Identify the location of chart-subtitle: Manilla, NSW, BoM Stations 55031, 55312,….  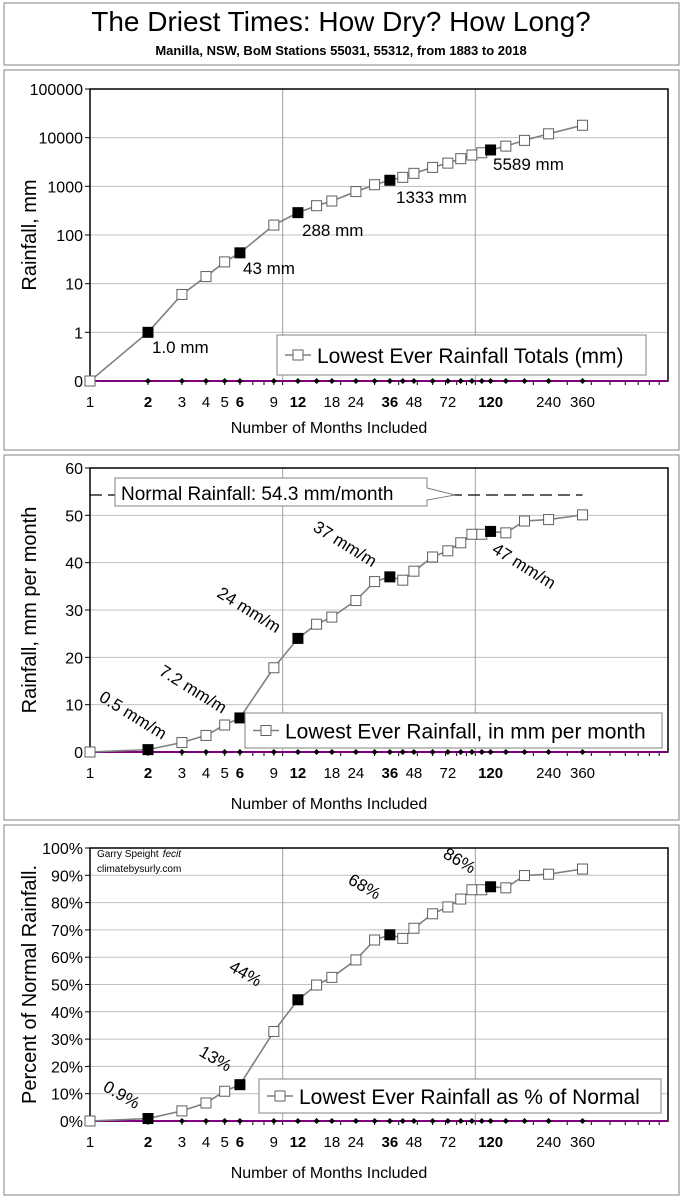
(340, 50).